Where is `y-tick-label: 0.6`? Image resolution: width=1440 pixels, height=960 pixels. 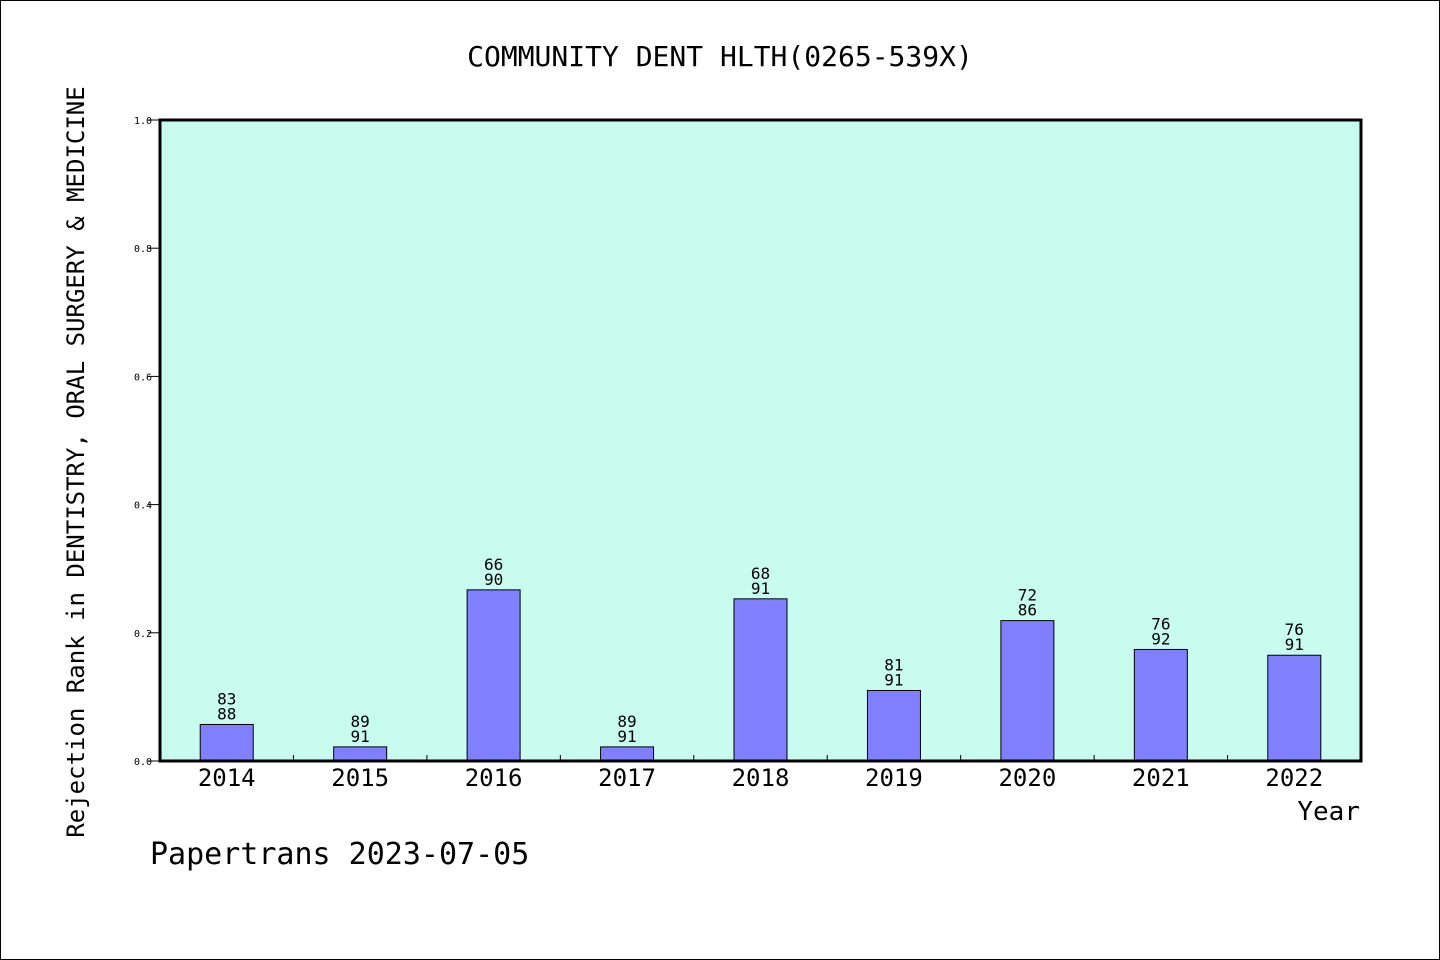
y-tick-label: 0.6 is located at coordinates (143, 377).